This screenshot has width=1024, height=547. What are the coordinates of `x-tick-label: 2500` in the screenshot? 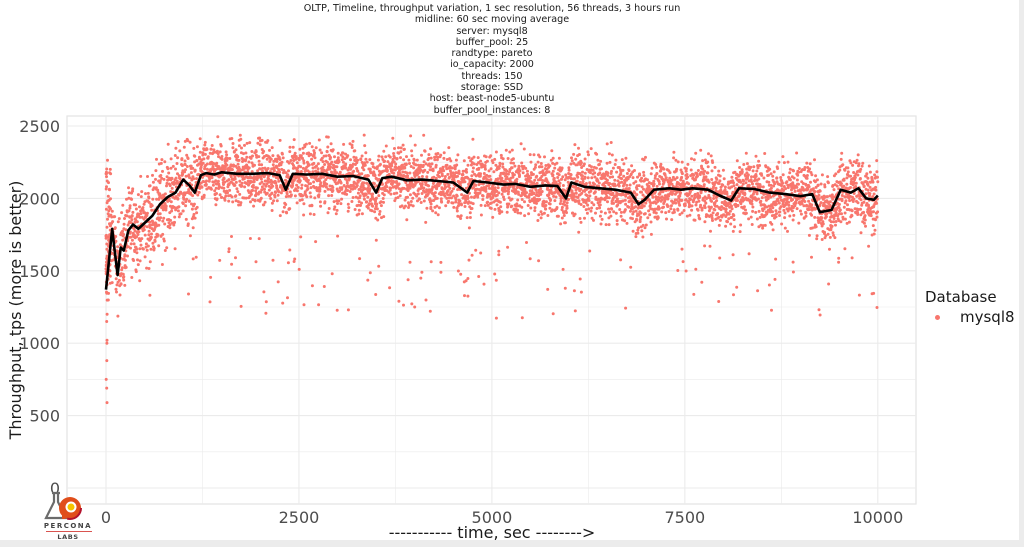 It's located at (299, 517).